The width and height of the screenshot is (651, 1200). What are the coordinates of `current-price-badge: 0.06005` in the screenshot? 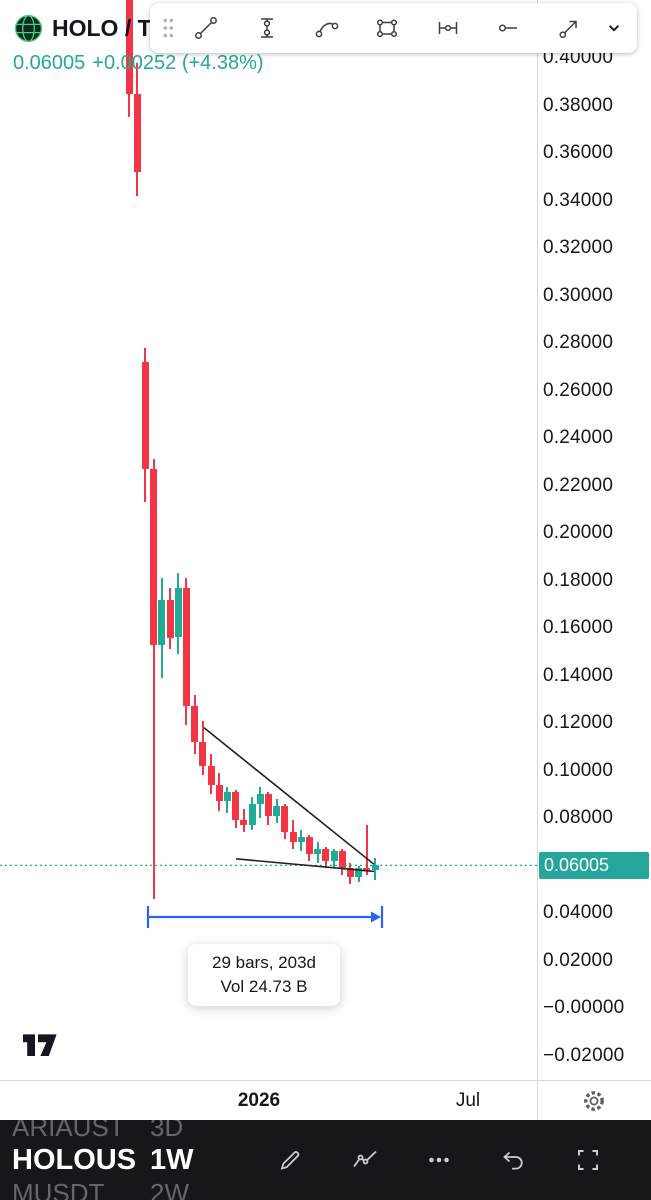 It's located at (594, 865).